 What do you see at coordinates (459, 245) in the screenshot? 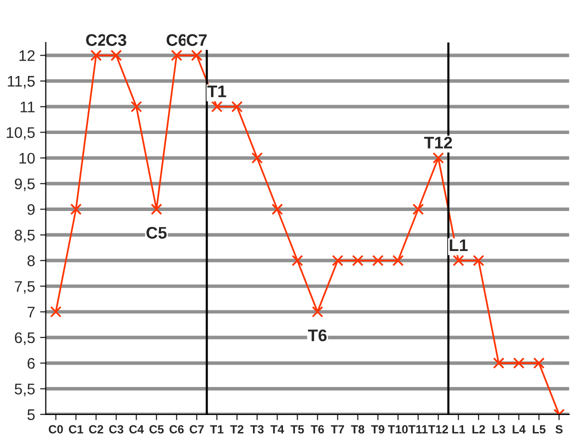
I see `annotation: L1` at bounding box center [459, 245].